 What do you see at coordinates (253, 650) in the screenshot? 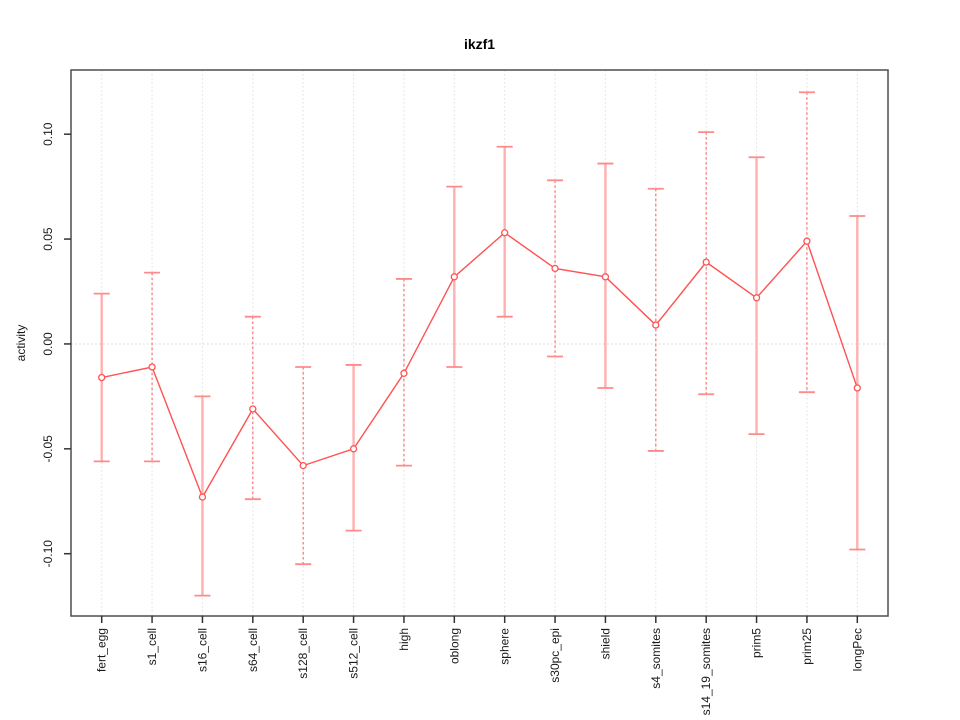
I see `x-tick-label: s64_cell` at bounding box center [253, 650].